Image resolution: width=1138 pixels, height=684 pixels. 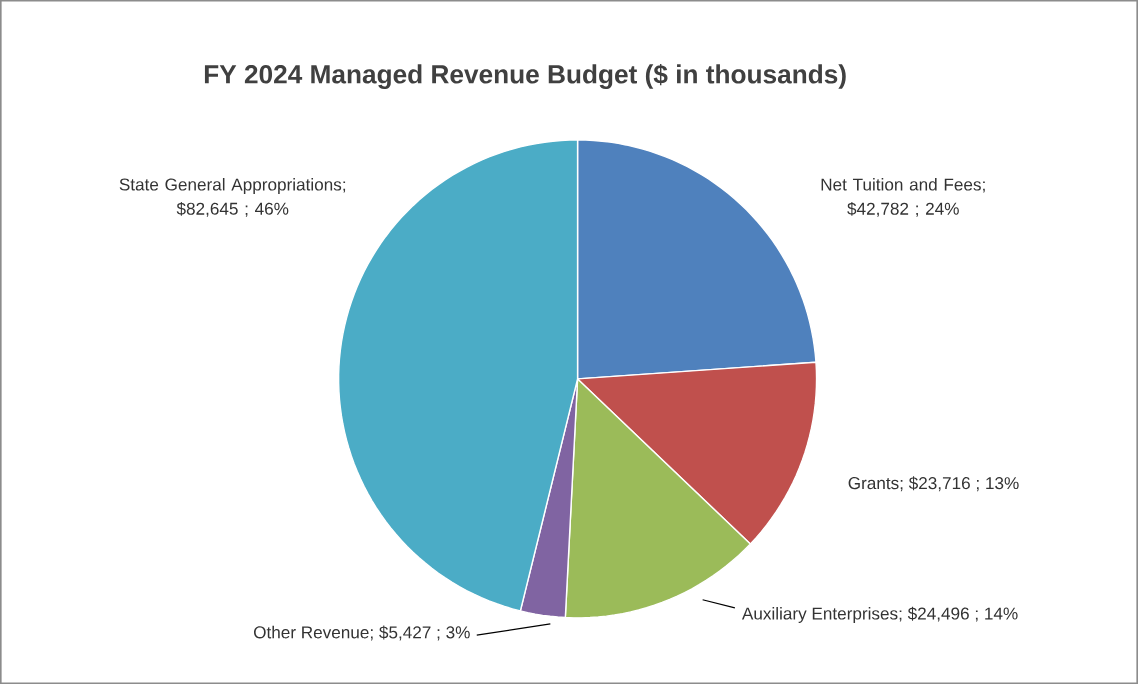 I want to click on slice-label: Grants, so click(x=873, y=483).